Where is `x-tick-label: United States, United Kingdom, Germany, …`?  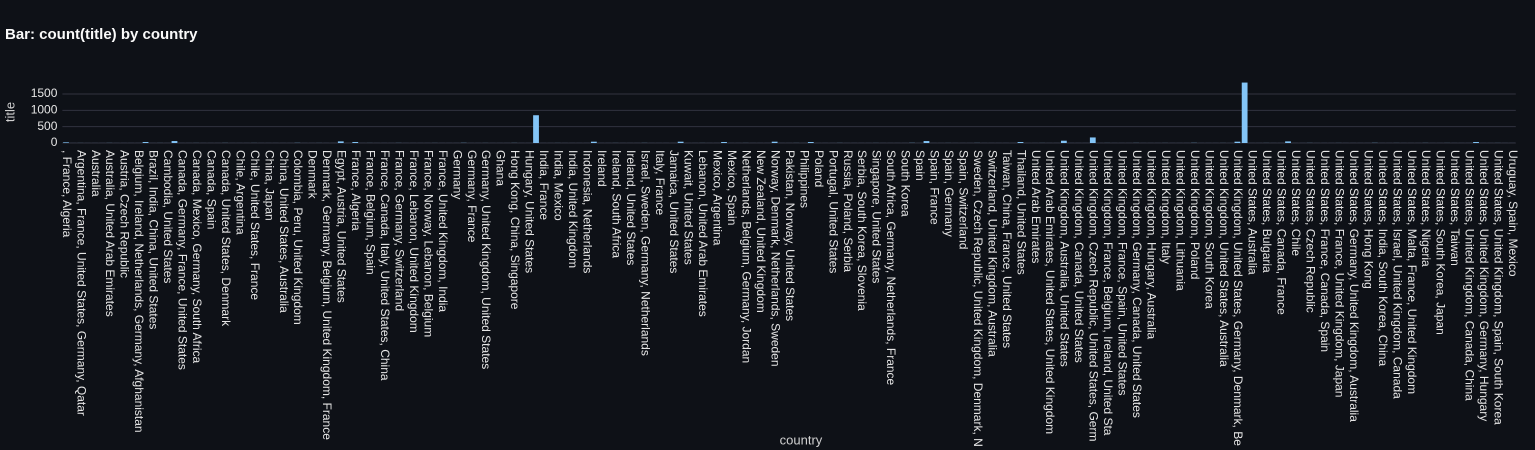 x-tick-label: United States, United Kingdom, Germany, … is located at coordinates (1484, 285).